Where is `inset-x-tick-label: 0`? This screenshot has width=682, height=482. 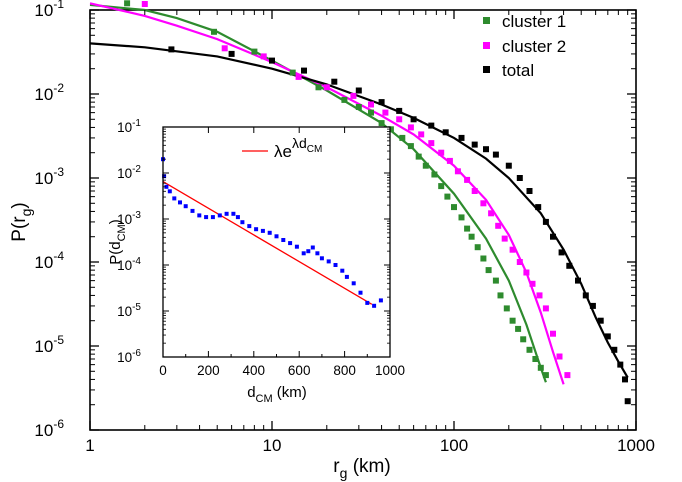 inset-x-tick-label: 0 is located at coordinates (163, 370).